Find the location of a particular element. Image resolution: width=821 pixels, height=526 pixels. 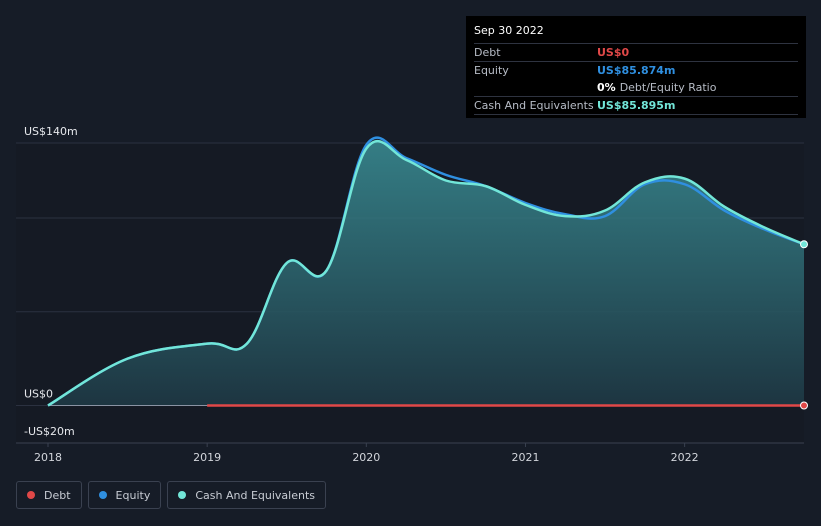

tooltip-date: Sep 30 2022 is located at coordinates (636, 34).